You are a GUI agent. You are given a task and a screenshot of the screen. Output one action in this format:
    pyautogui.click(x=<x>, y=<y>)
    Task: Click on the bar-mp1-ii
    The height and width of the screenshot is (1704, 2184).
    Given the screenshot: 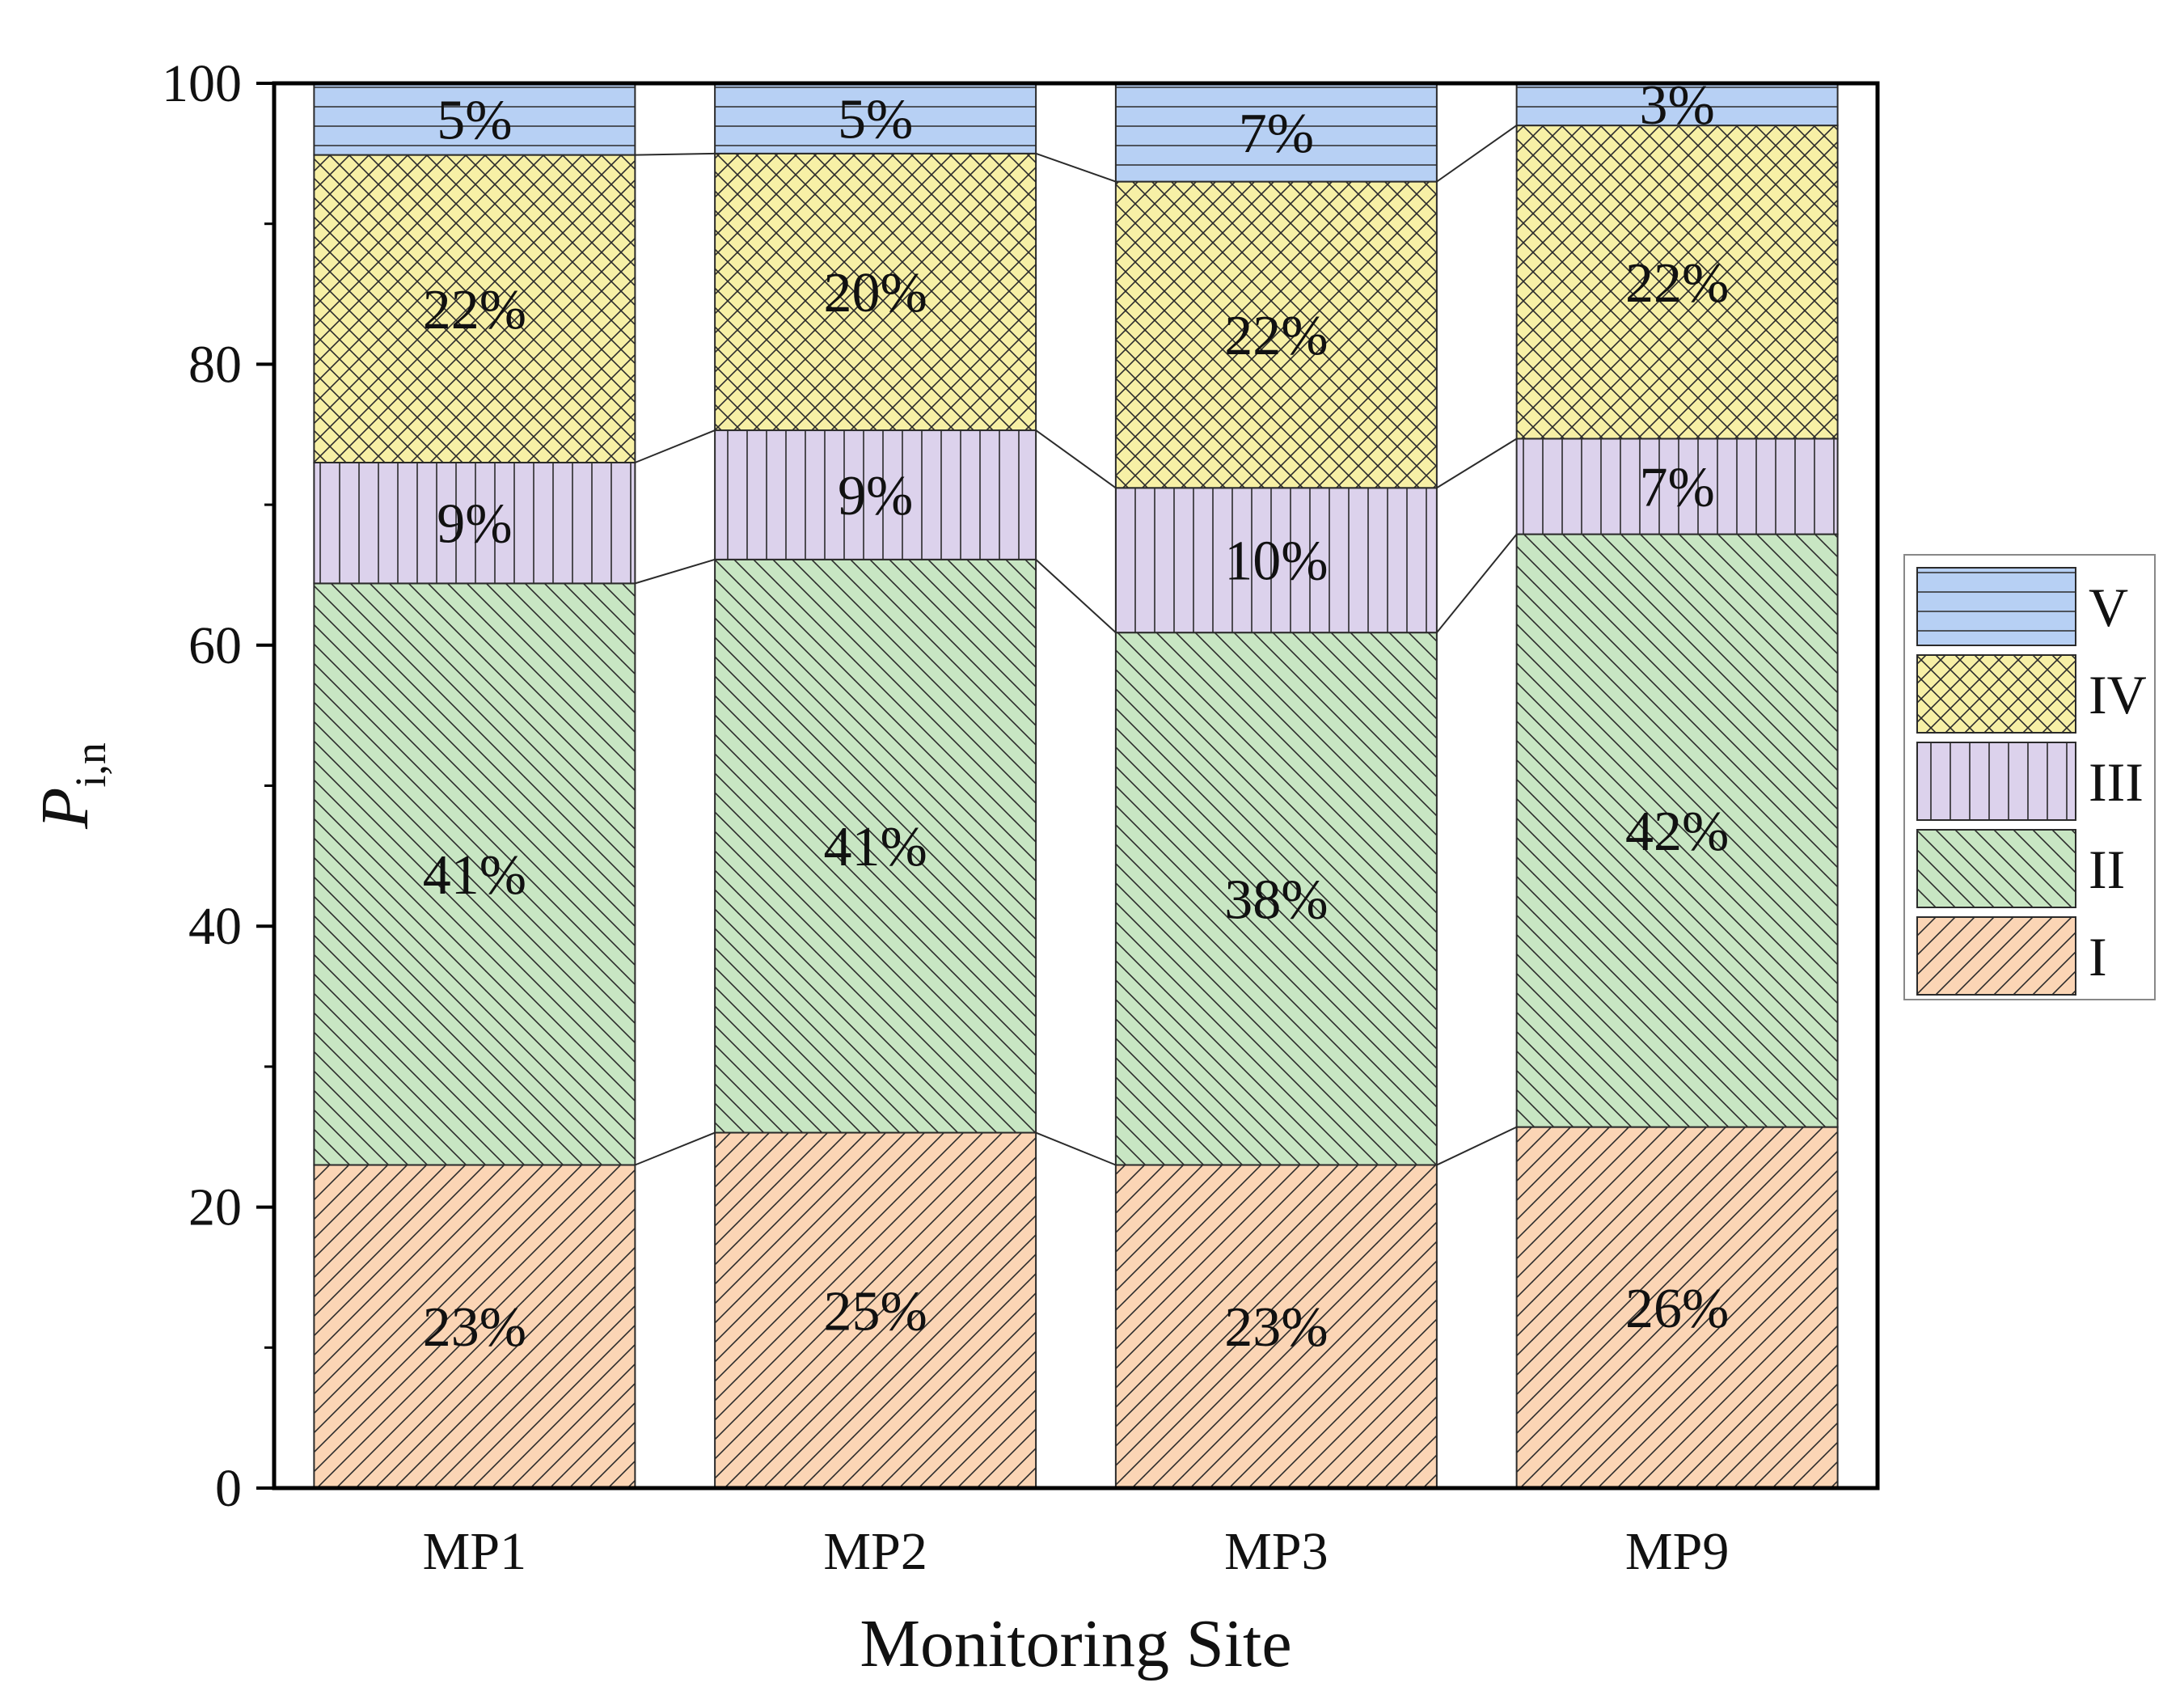 What is the action you would take?
    pyautogui.click(x=474, y=874)
    